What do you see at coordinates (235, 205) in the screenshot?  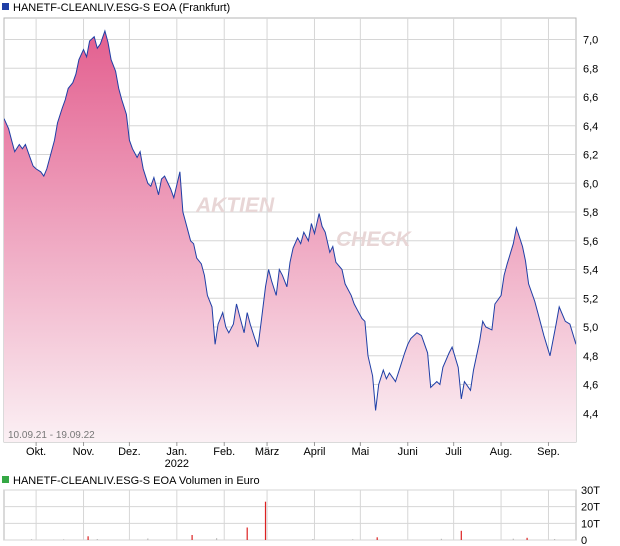 I see `watermark-text-top: AKTIEN` at bounding box center [235, 205].